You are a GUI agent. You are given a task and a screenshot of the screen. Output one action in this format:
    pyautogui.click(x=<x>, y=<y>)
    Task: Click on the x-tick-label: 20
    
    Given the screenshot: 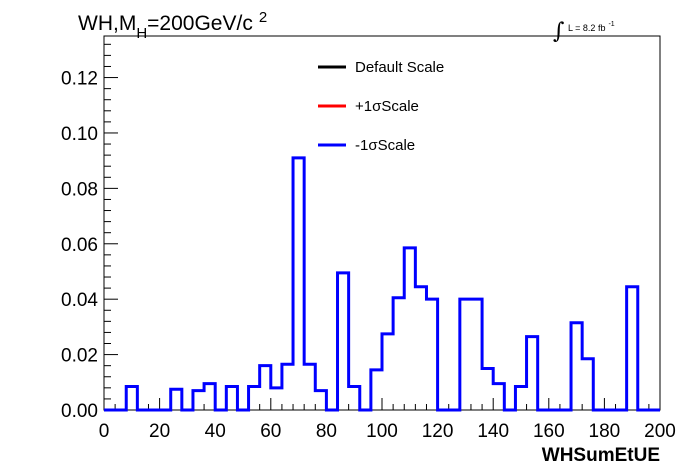 What is the action you would take?
    pyautogui.click(x=159, y=431)
    